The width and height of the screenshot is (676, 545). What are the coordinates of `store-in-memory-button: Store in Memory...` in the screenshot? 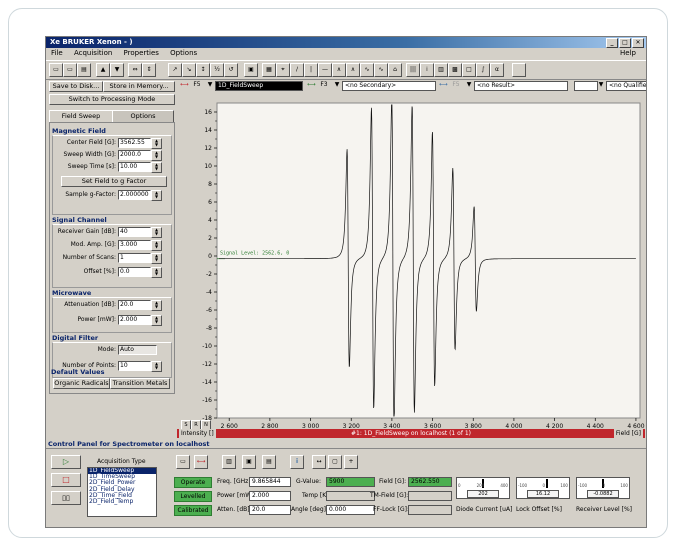 It's located at (139, 86).